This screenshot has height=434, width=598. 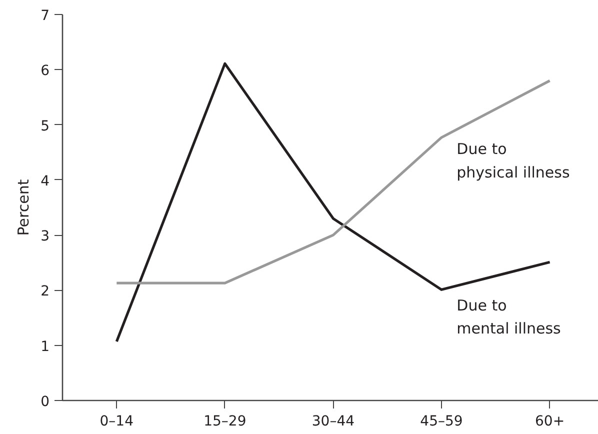 I want to click on y-tick-label: 3, so click(x=45, y=236).